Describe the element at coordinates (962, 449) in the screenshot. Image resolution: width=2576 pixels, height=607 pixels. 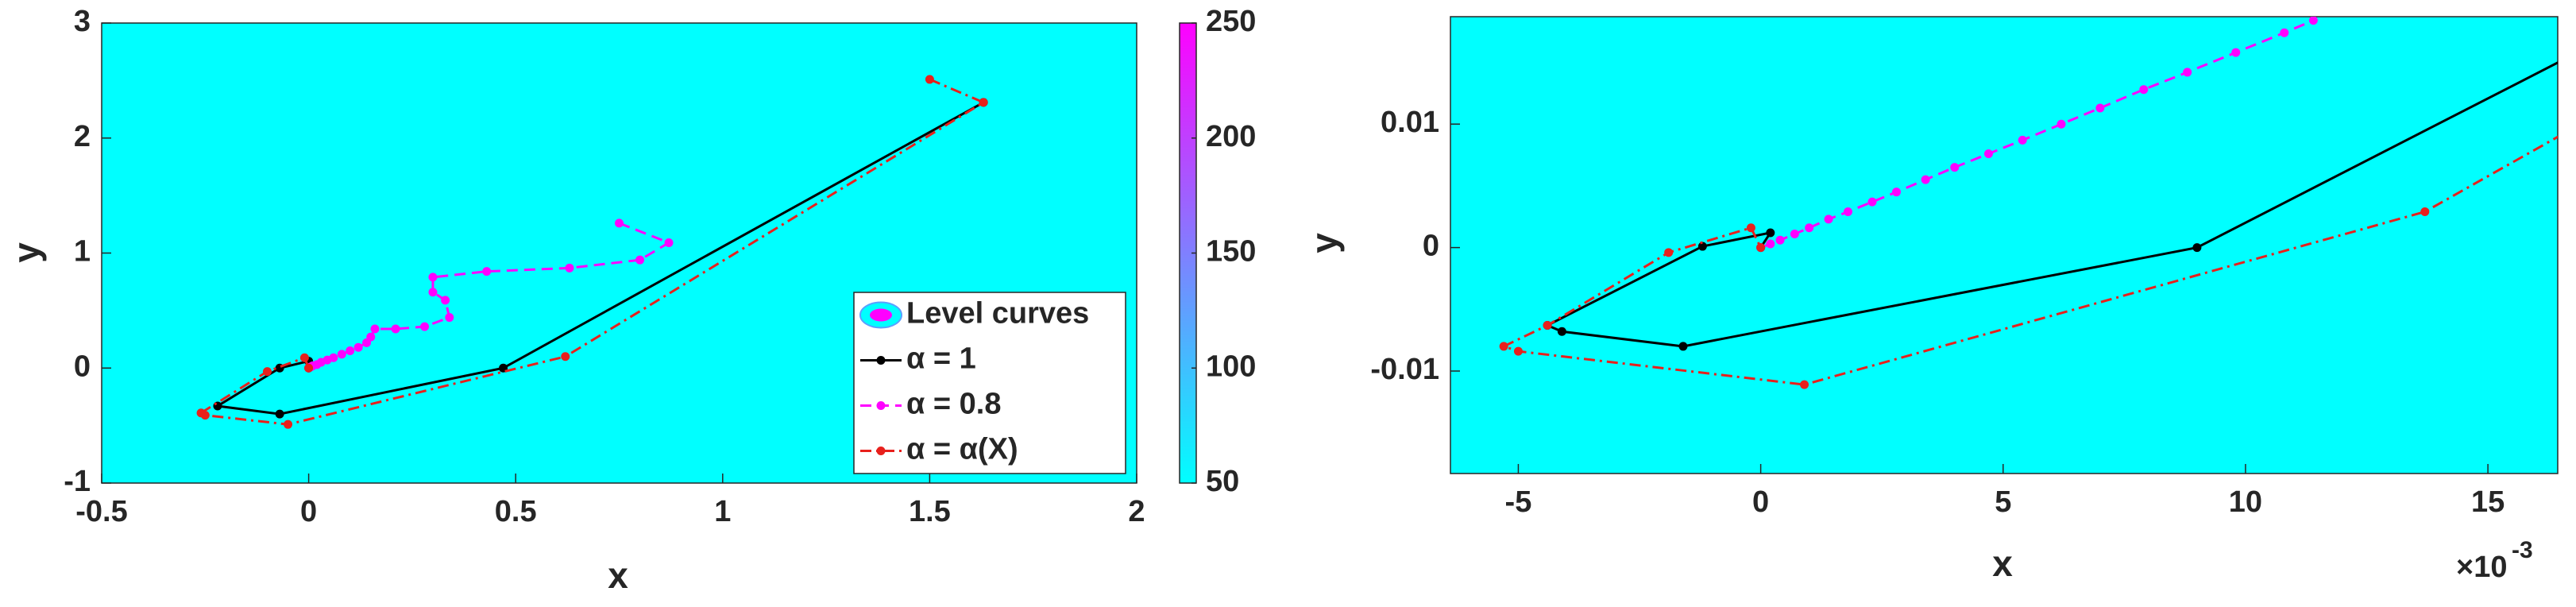
I see `legend-label: α = α(X)` at that location.